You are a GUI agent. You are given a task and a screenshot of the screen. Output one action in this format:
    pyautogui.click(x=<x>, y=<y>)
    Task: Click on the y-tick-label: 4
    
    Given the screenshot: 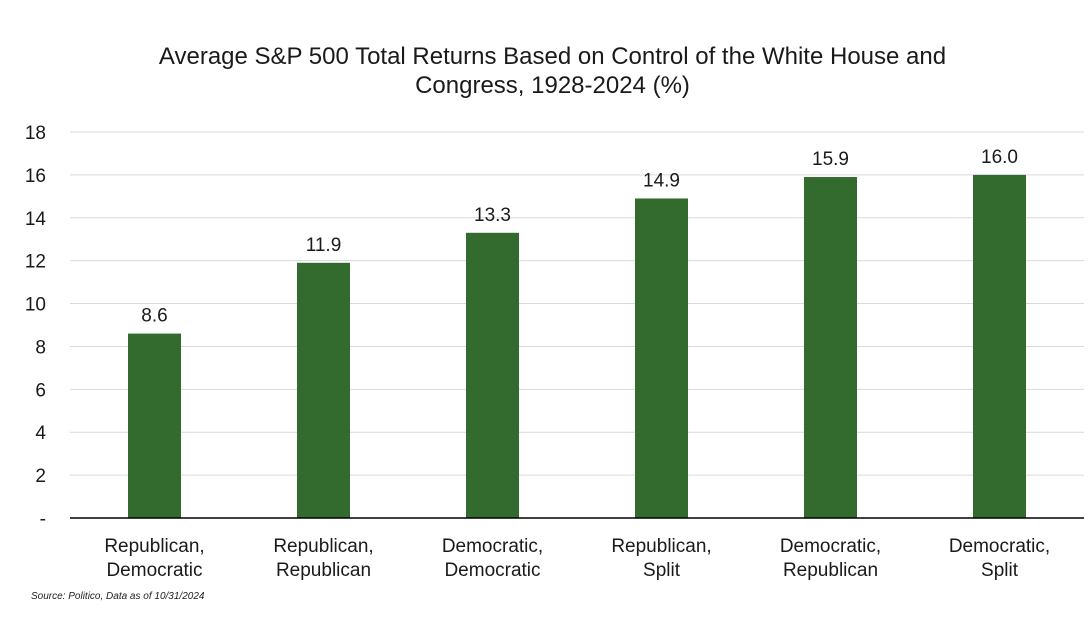 What is the action you would take?
    pyautogui.click(x=40, y=433)
    